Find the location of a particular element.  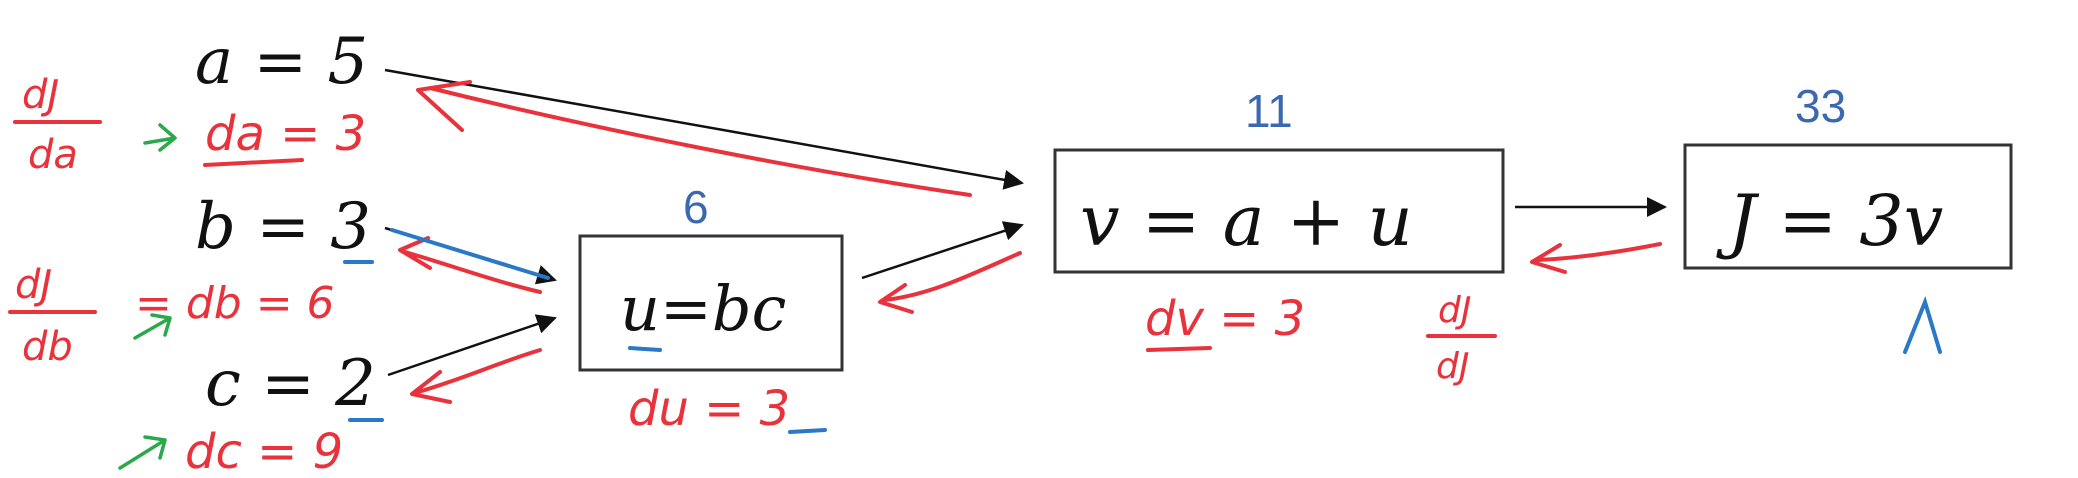

green-arrow-da is located at coordinates (160, 137).